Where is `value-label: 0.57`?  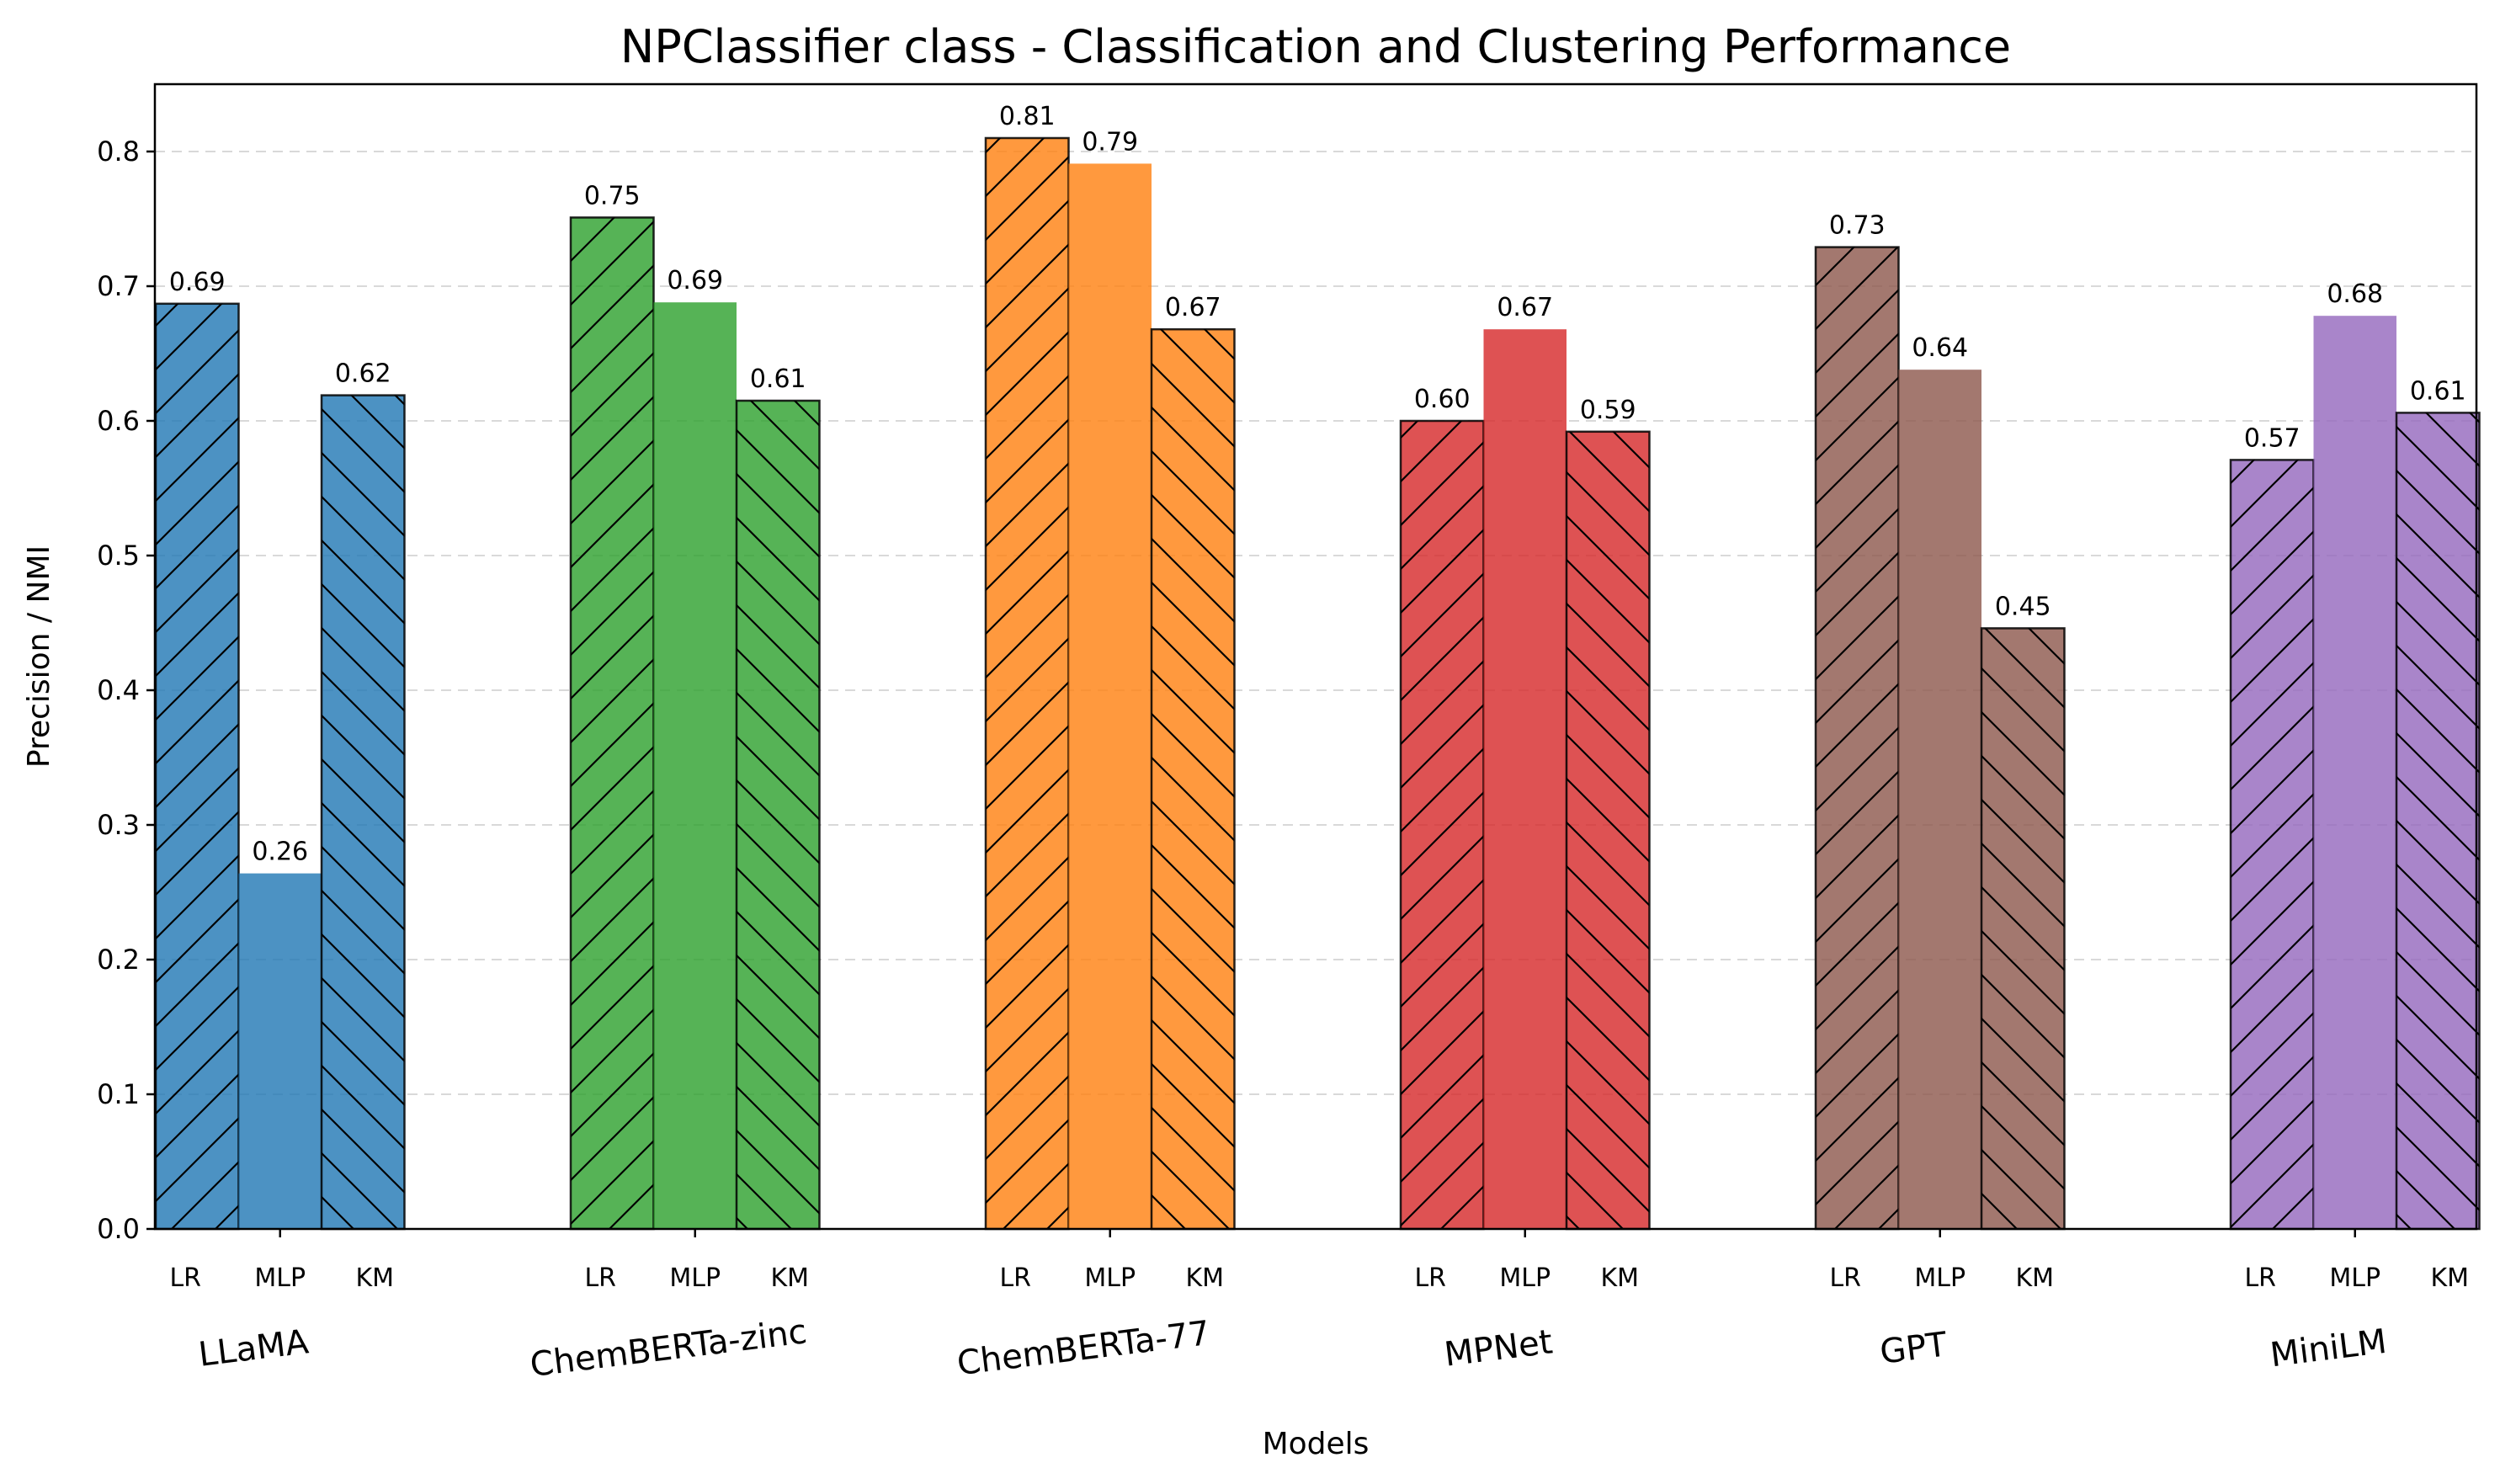 value-label: 0.57 is located at coordinates (2272, 438).